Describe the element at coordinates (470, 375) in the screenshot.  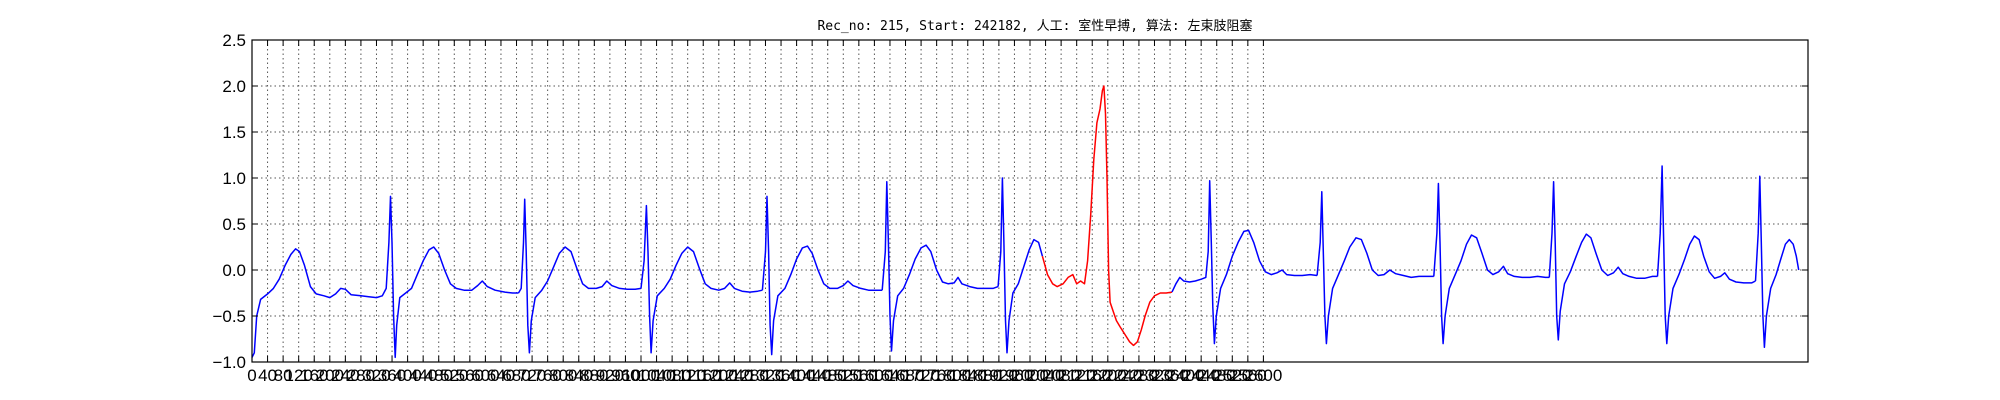
I see `x-tick-label: 560` at that location.